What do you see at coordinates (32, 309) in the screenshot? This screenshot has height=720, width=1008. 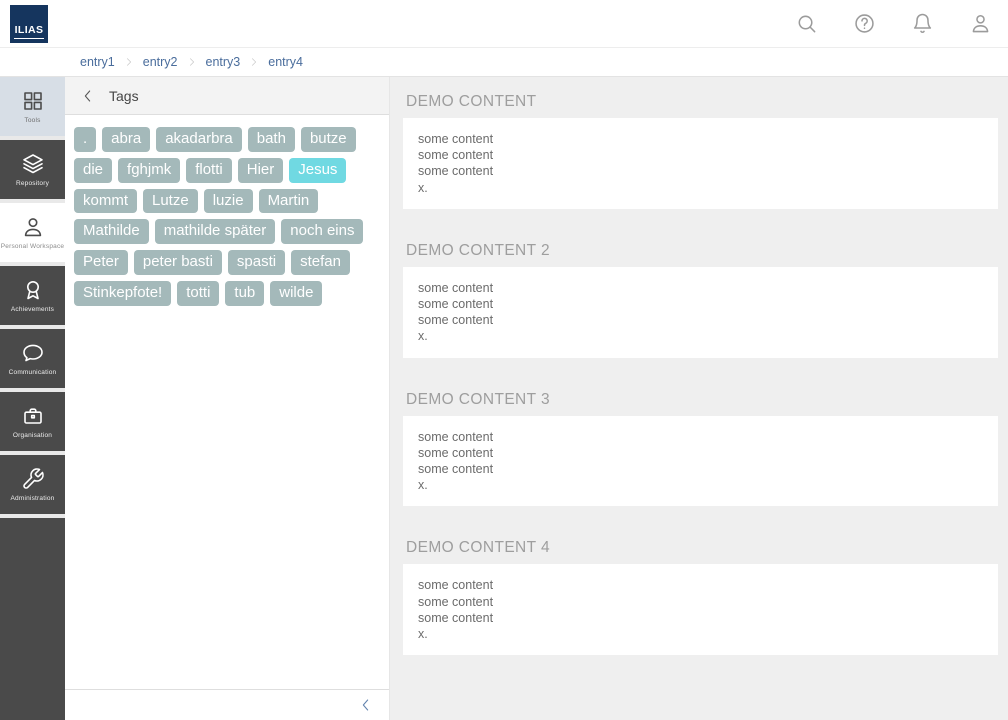 I see `sidebar-item-label: Achievements` at bounding box center [32, 309].